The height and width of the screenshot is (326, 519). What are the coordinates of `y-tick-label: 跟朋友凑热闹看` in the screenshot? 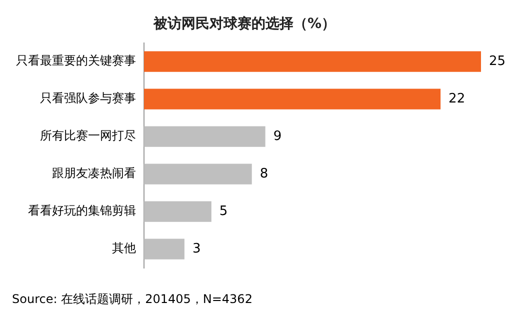 It's located at (94, 173).